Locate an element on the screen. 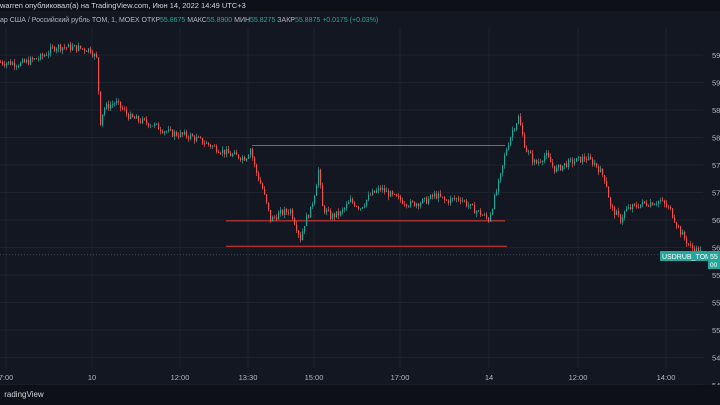 The image size is (720, 405). price-tick-label: 56 is located at coordinates (716, 248).